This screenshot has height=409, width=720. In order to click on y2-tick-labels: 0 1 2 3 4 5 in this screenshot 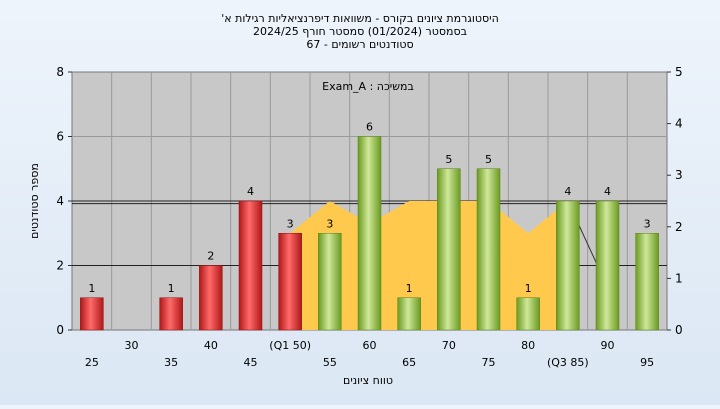, I will do `click(675, 201)`.